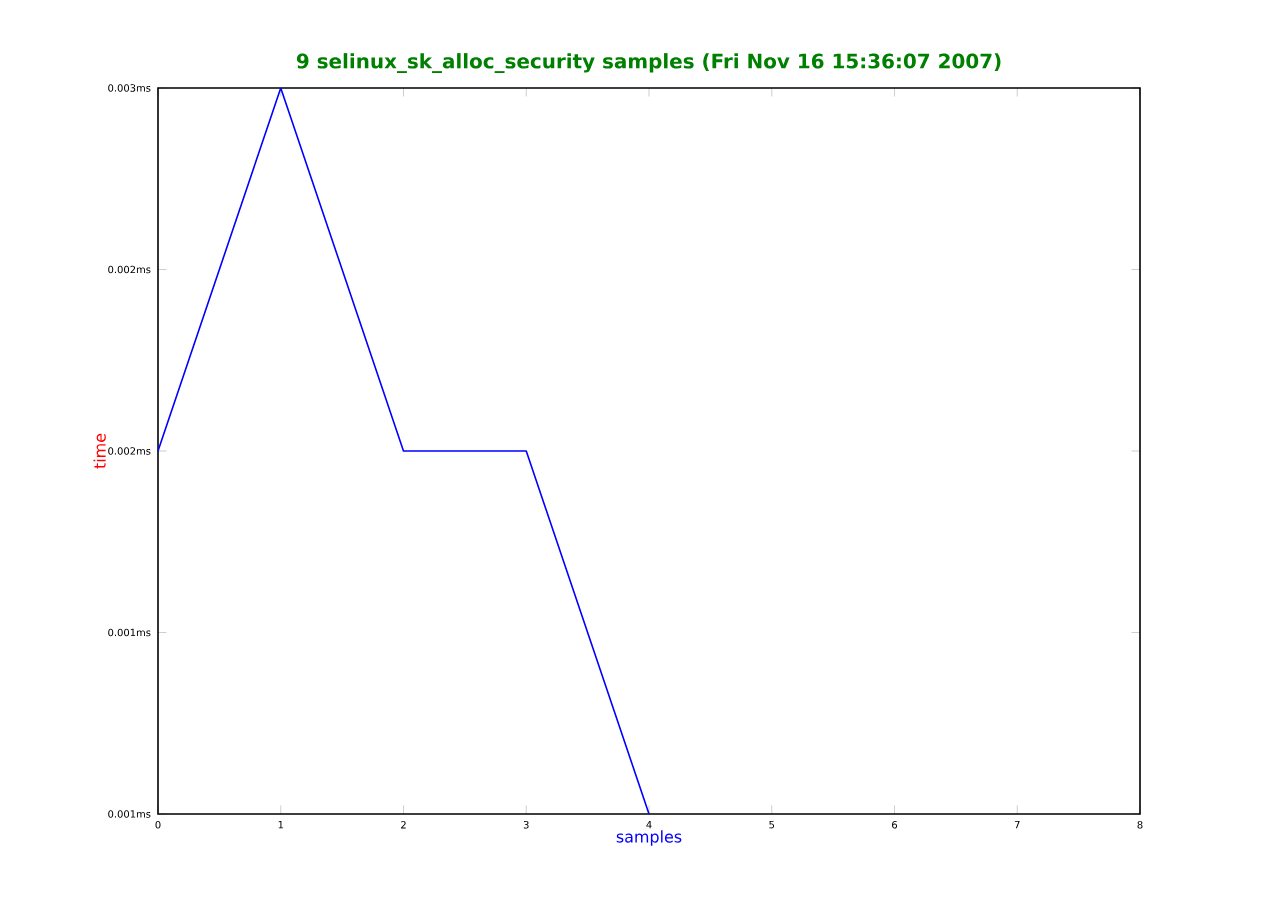 This screenshot has height=906, width=1266. Describe the element at coordinates (648, 63) in the screenshot. I see `chart-title: 9 selinux_sk_alloc_security samples (Fri Nov 16 15:36:07 2007)` at that location.